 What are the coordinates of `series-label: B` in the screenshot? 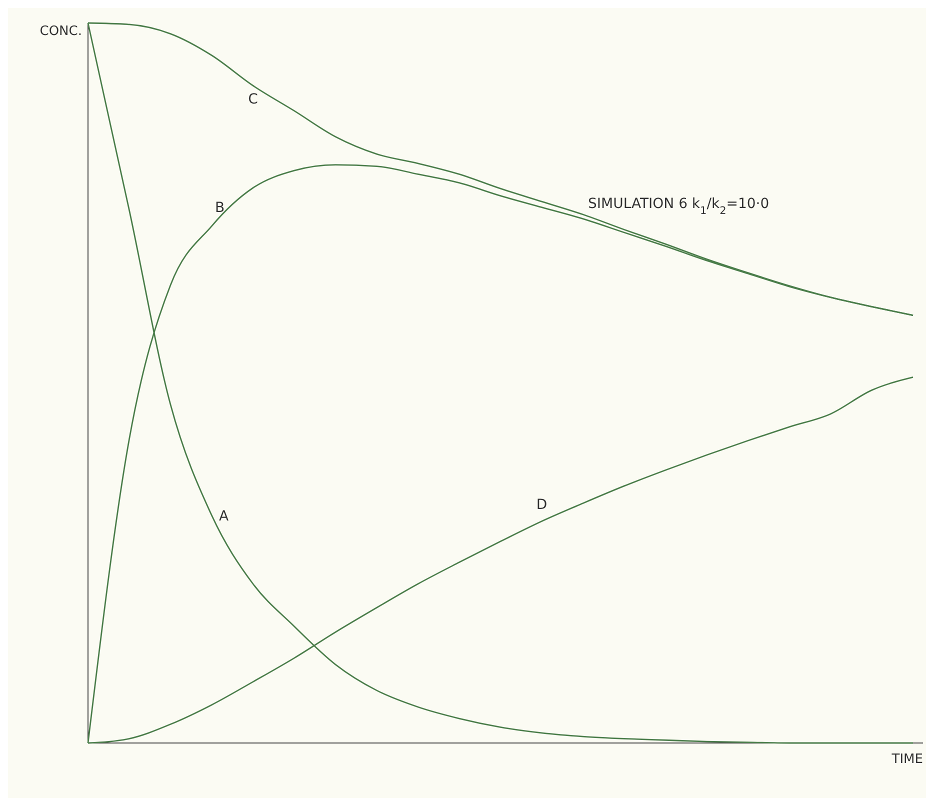 It's located at (219, 208).